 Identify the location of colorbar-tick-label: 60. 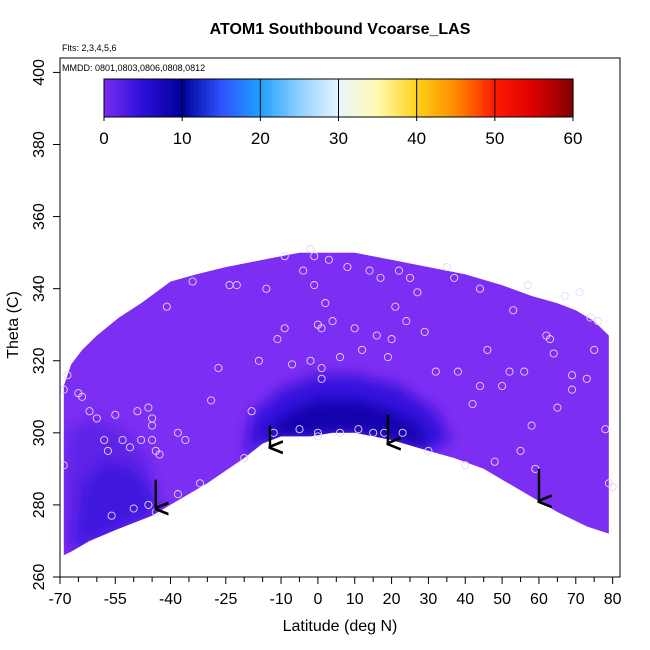
(573, 138).